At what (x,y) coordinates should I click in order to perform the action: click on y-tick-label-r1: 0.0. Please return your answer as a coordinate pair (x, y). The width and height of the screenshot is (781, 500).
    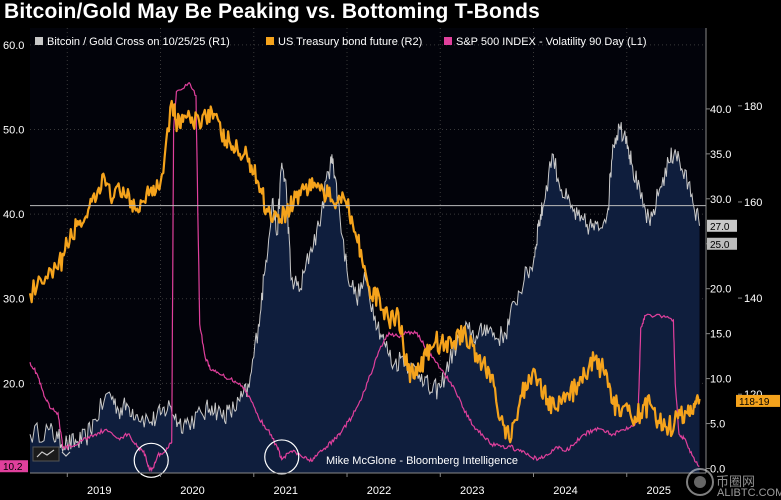
    Looking at the image, I should click on (717, 470).